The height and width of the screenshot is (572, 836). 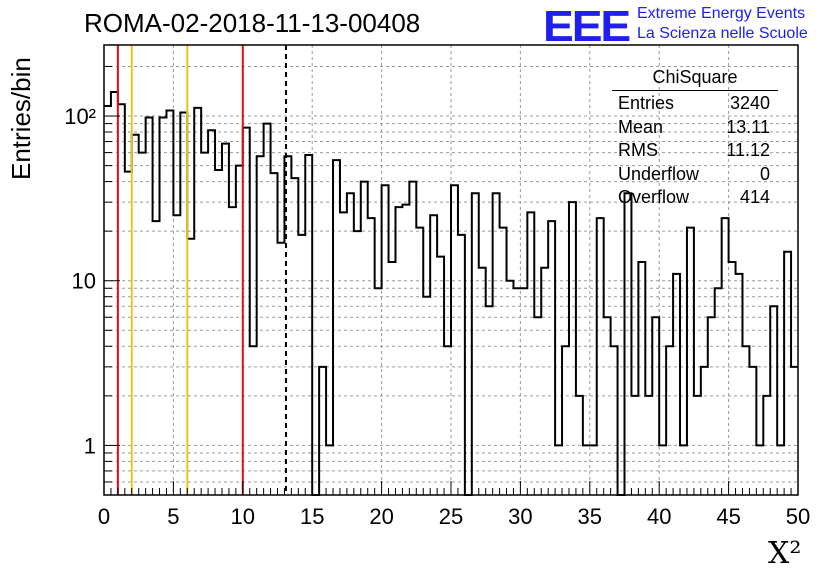 What do you see at coordinates (659, 516) in the screenshot?
I see `x-tick-label: 40` at bounding box center [659, 516].